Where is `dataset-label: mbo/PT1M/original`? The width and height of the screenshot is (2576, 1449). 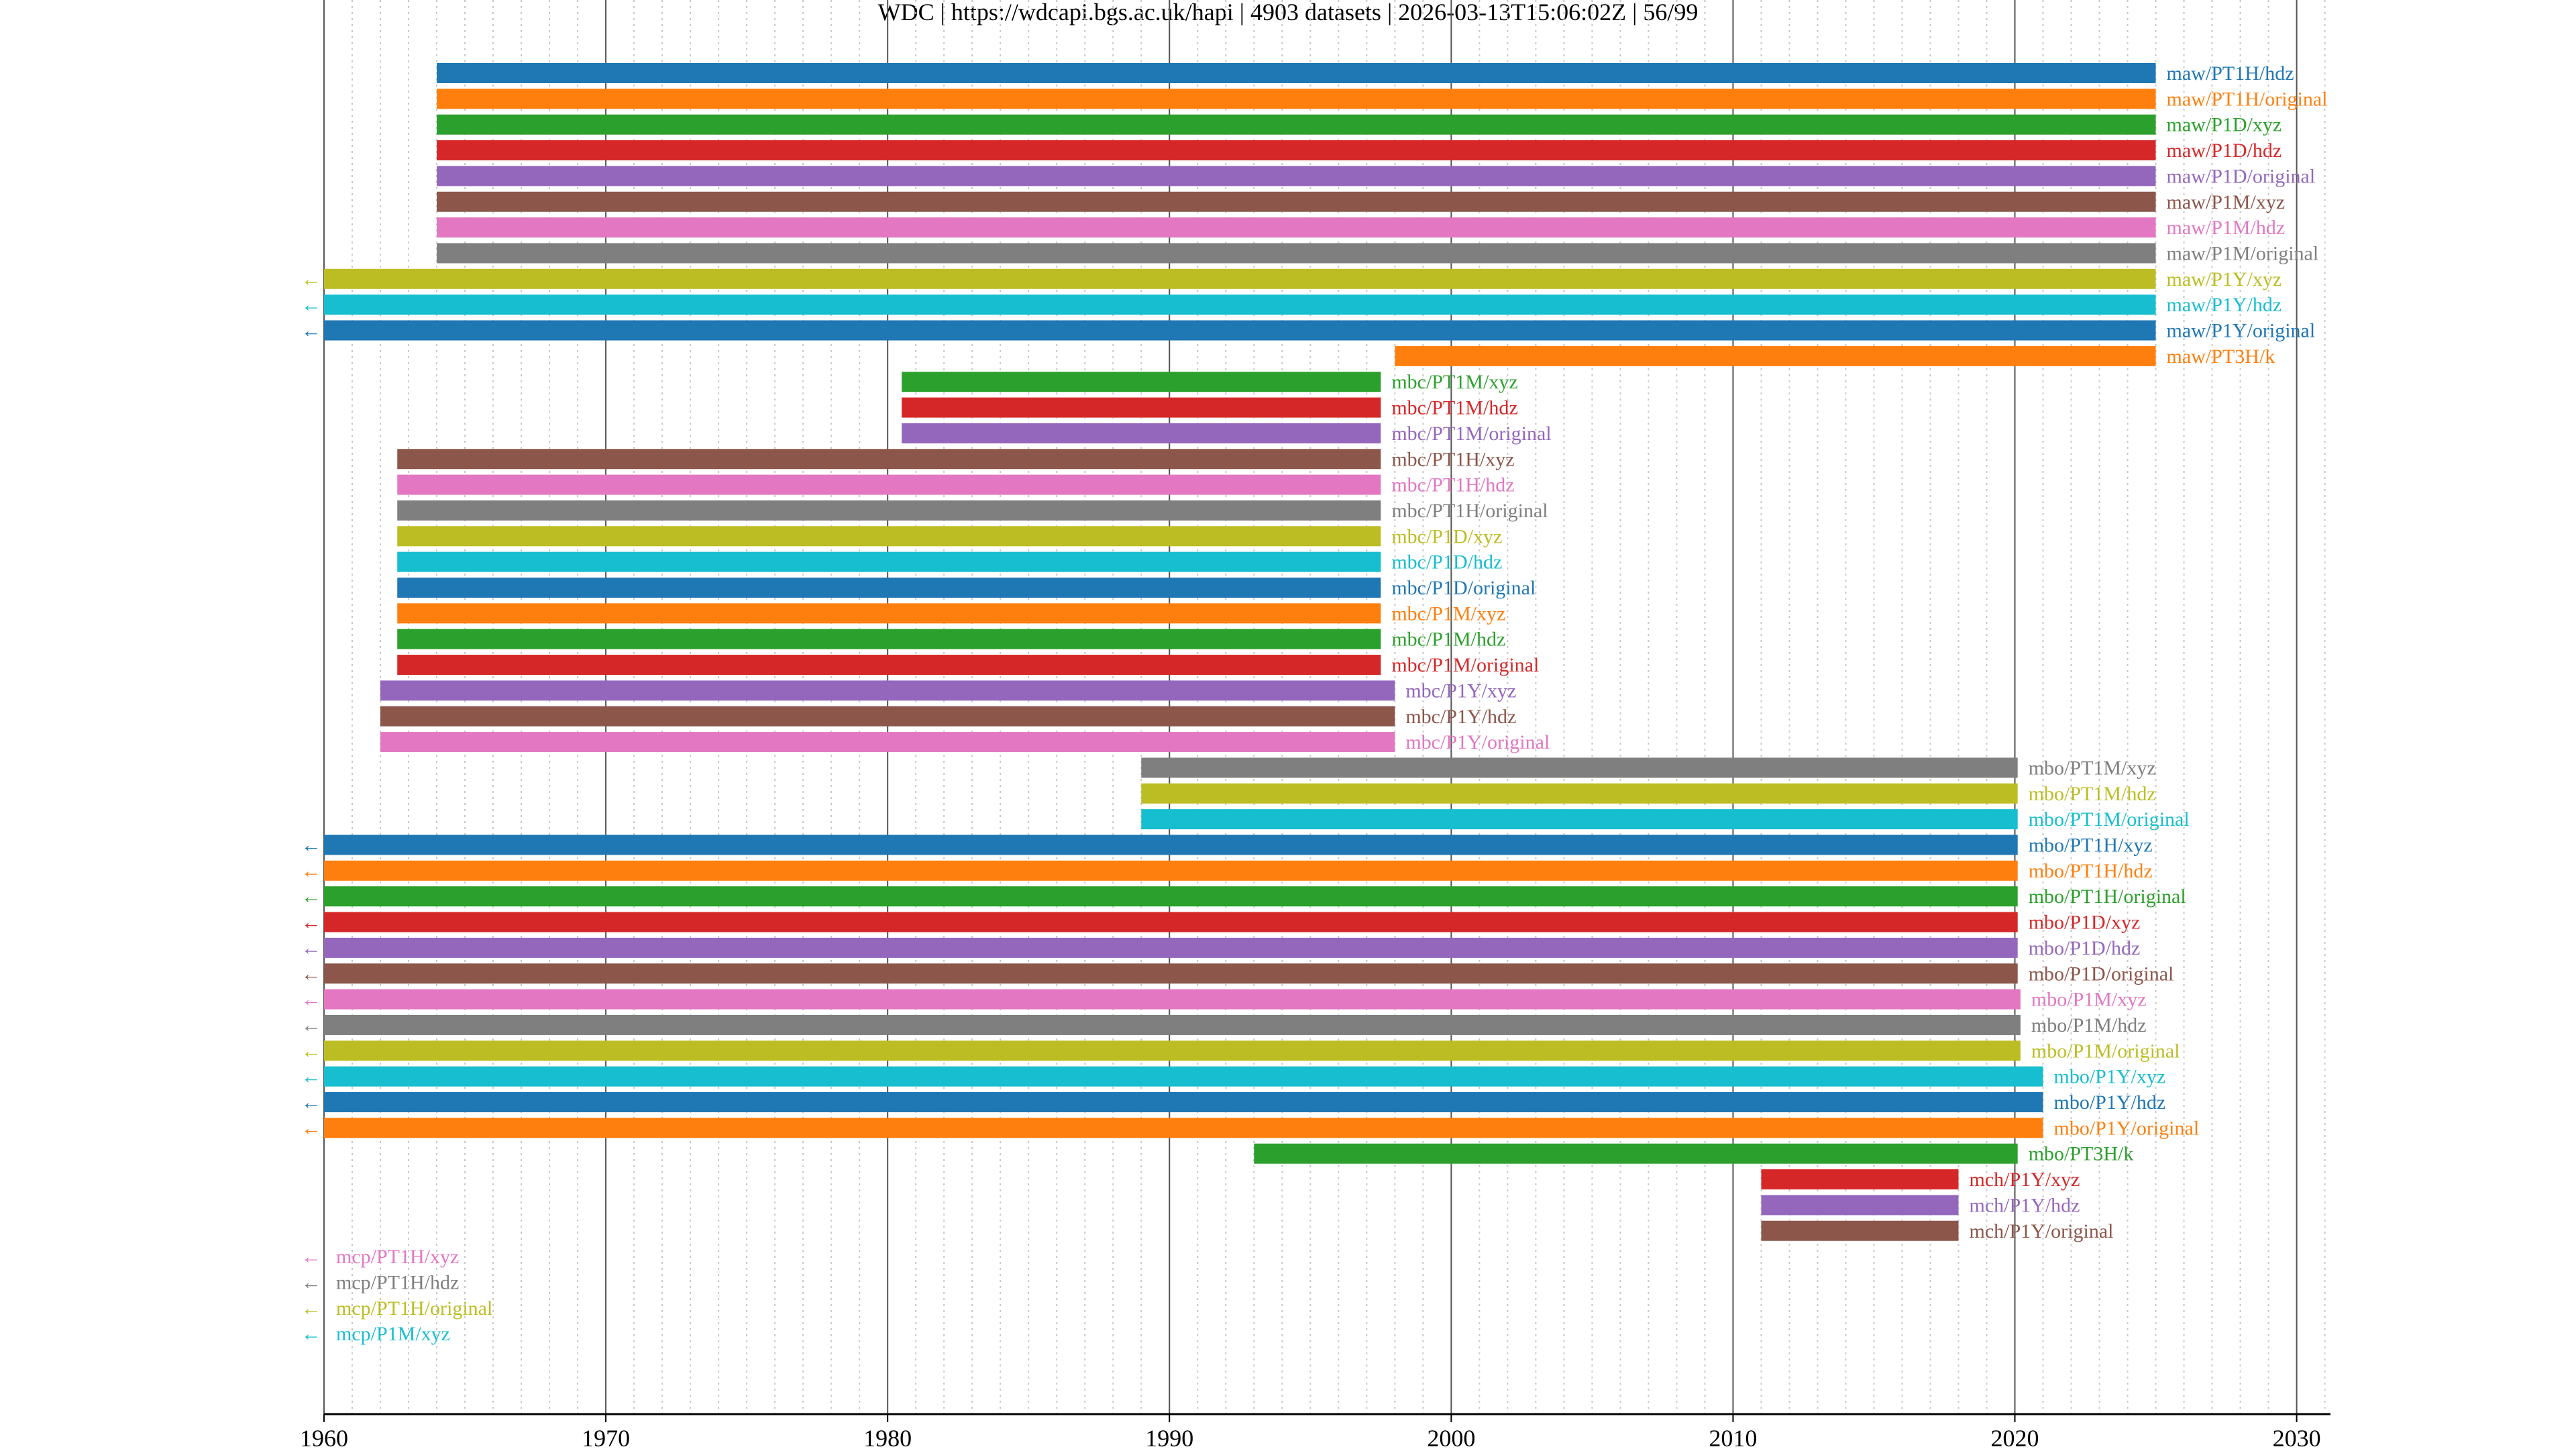 dataset-label: mbo/PT1M/original is located at coordinates (2109, 819).